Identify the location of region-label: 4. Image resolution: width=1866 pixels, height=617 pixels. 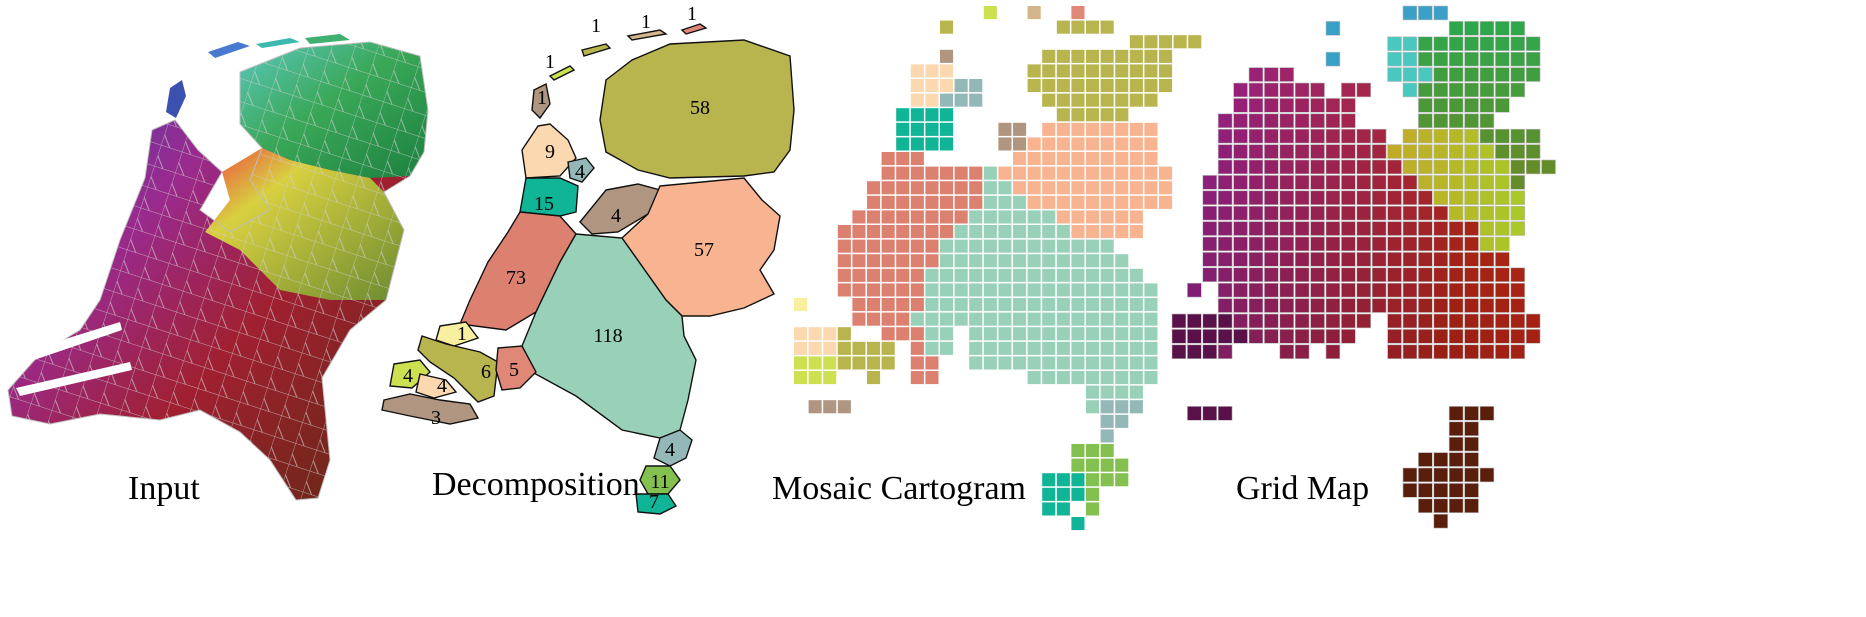
(616, 216).